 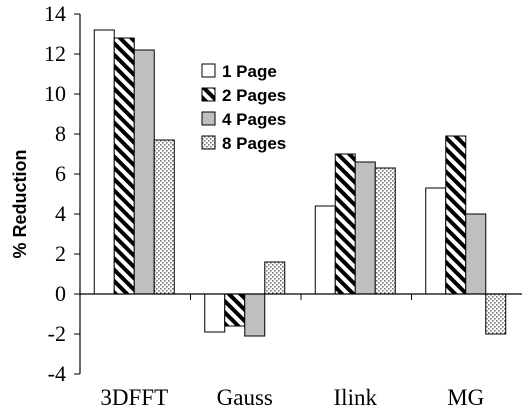 I want to click on bar-3dfft-8-pages, so click(x=164, y=217).